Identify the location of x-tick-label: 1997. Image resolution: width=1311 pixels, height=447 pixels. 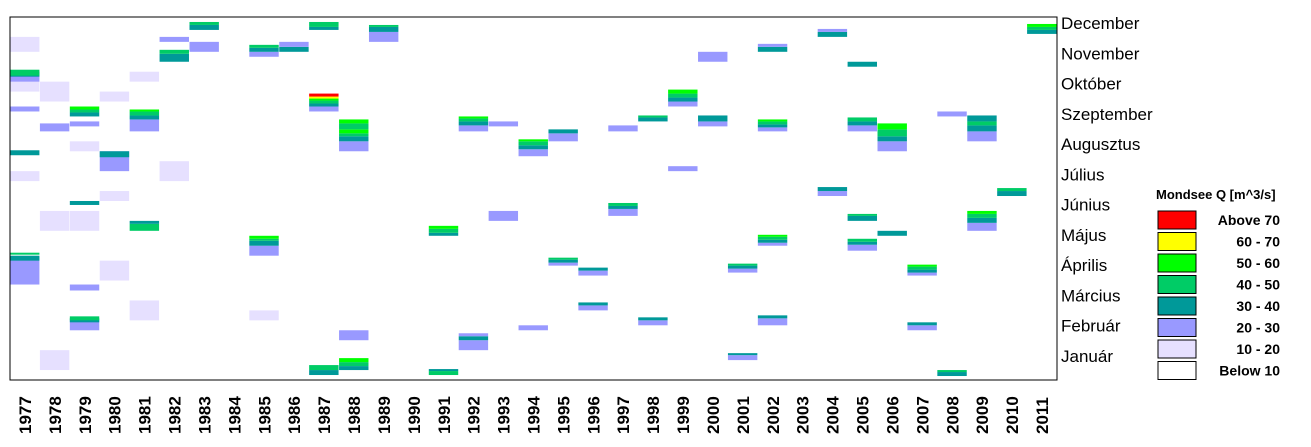
(623, 415).